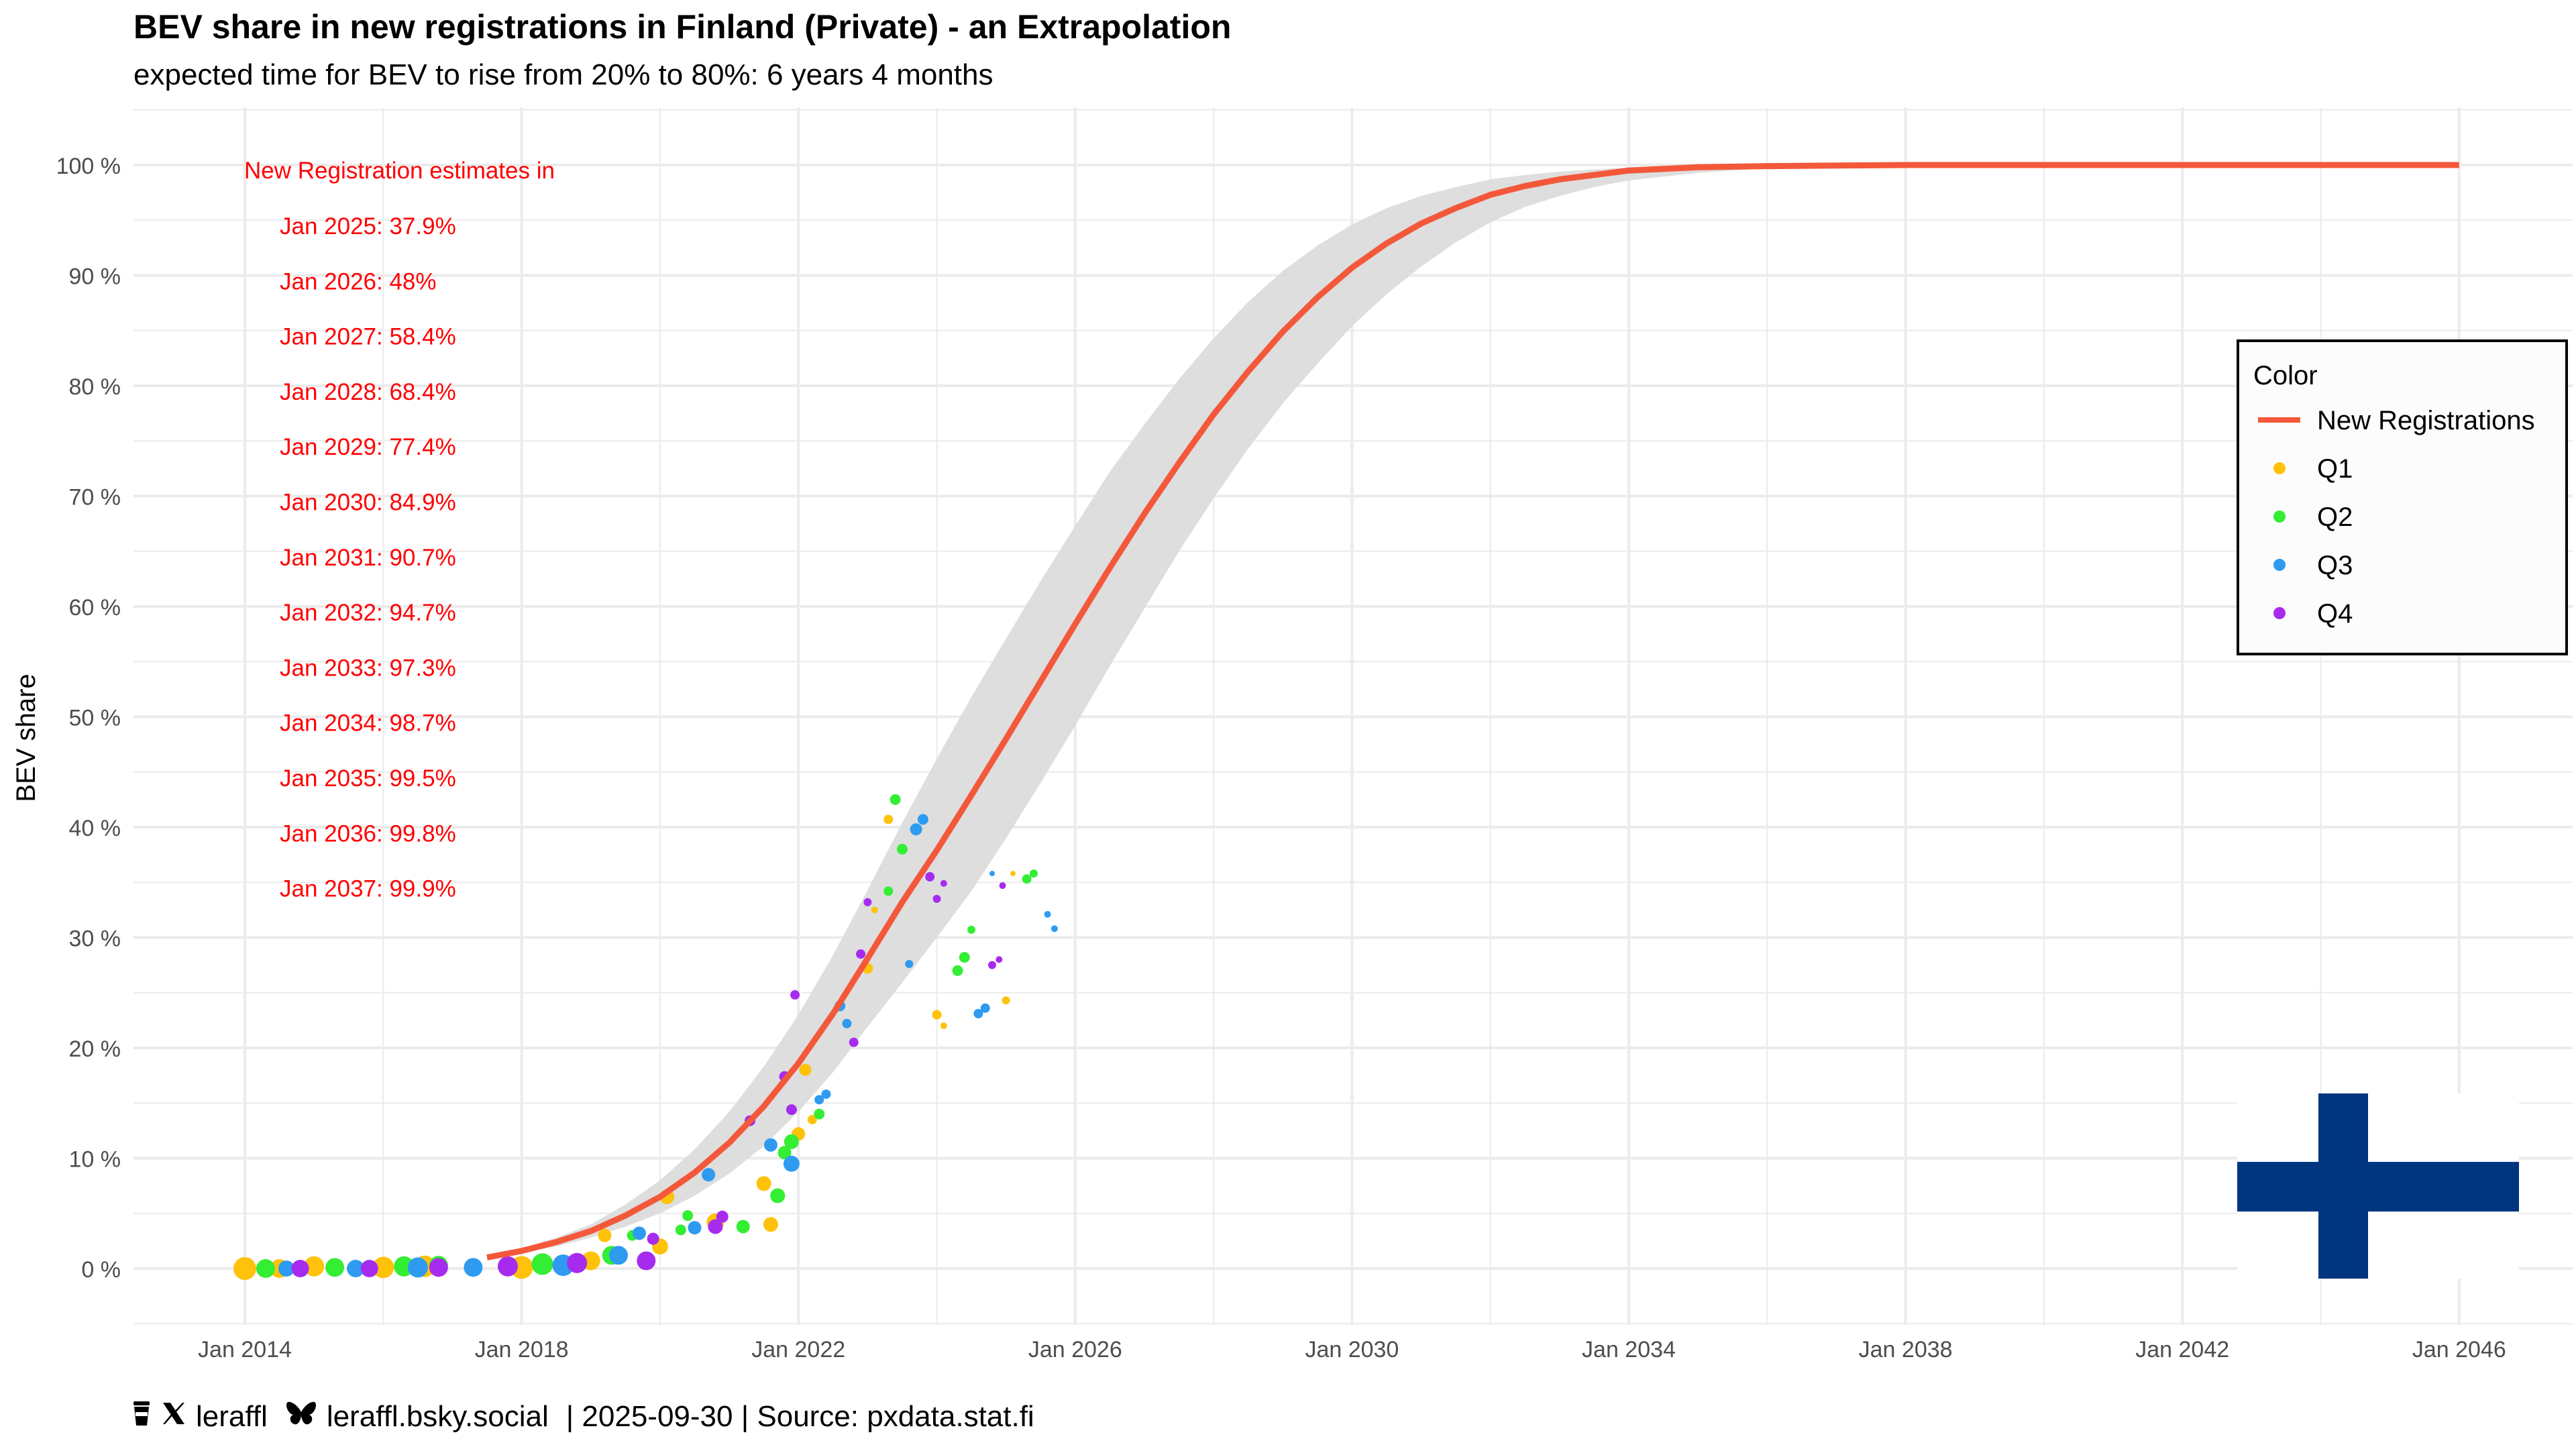  I want to click on x-logo-icon, so click(173, 1417).